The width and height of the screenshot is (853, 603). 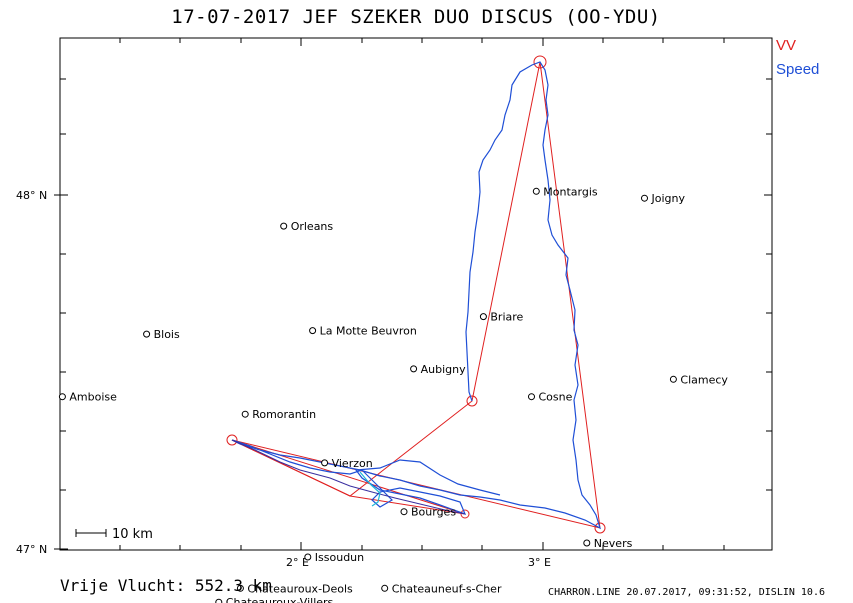 I want to click on town-label: Montargis, so click(x=570, y=191).